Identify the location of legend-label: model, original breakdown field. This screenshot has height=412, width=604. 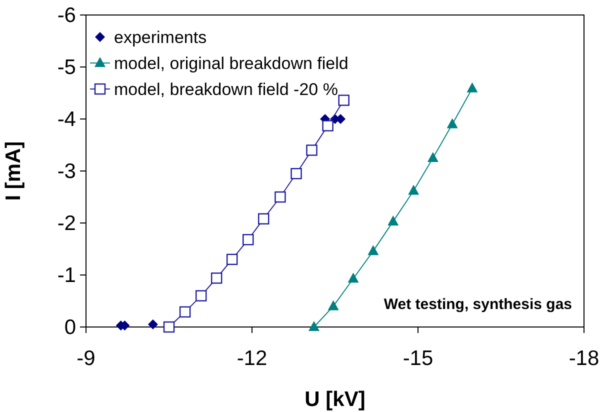
(231, 63).